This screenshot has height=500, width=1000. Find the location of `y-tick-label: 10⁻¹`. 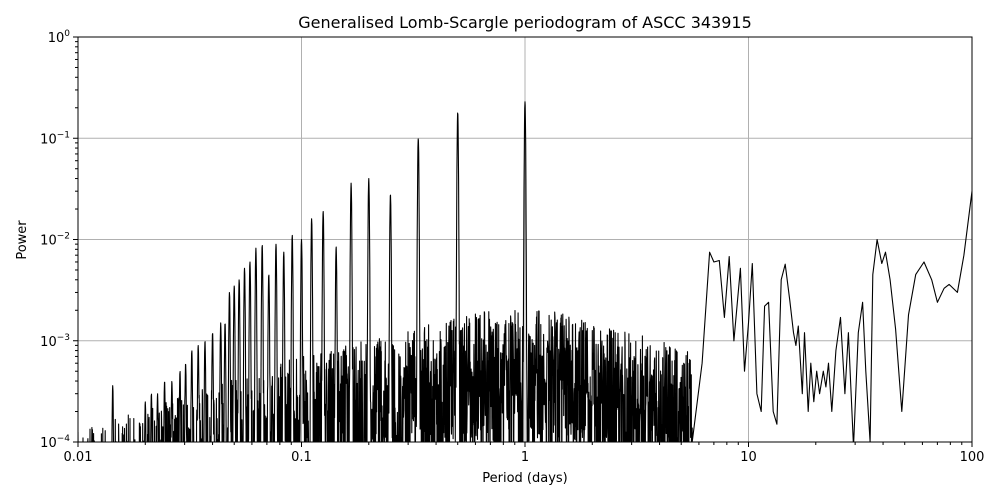

y-tick-label: 10⁻¹ is located at coordinates (55, 138).